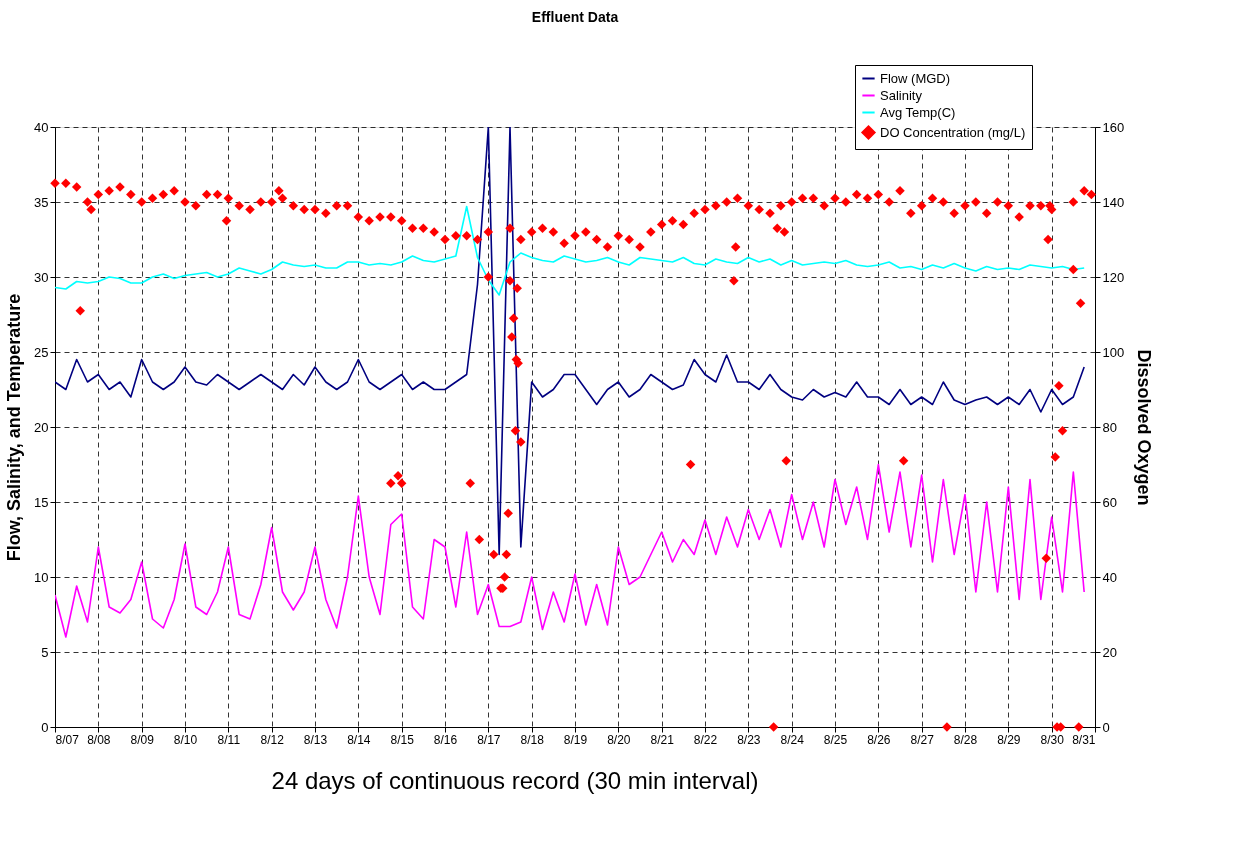 Image resolution: width=1246 pixels, height=843 pixels. What do you see at coordinates (662, 739) in the screenshot?
I see `x-tick-label: 8/21` at bounding box center [662, 739].